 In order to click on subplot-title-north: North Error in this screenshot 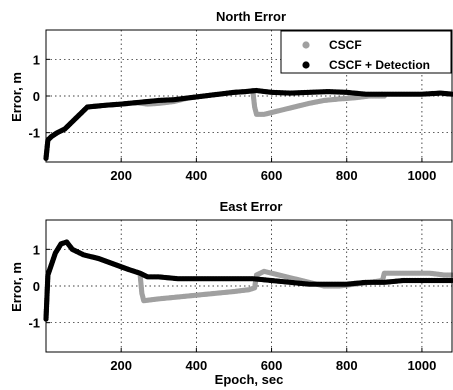, I will do `click(251, 16)`.